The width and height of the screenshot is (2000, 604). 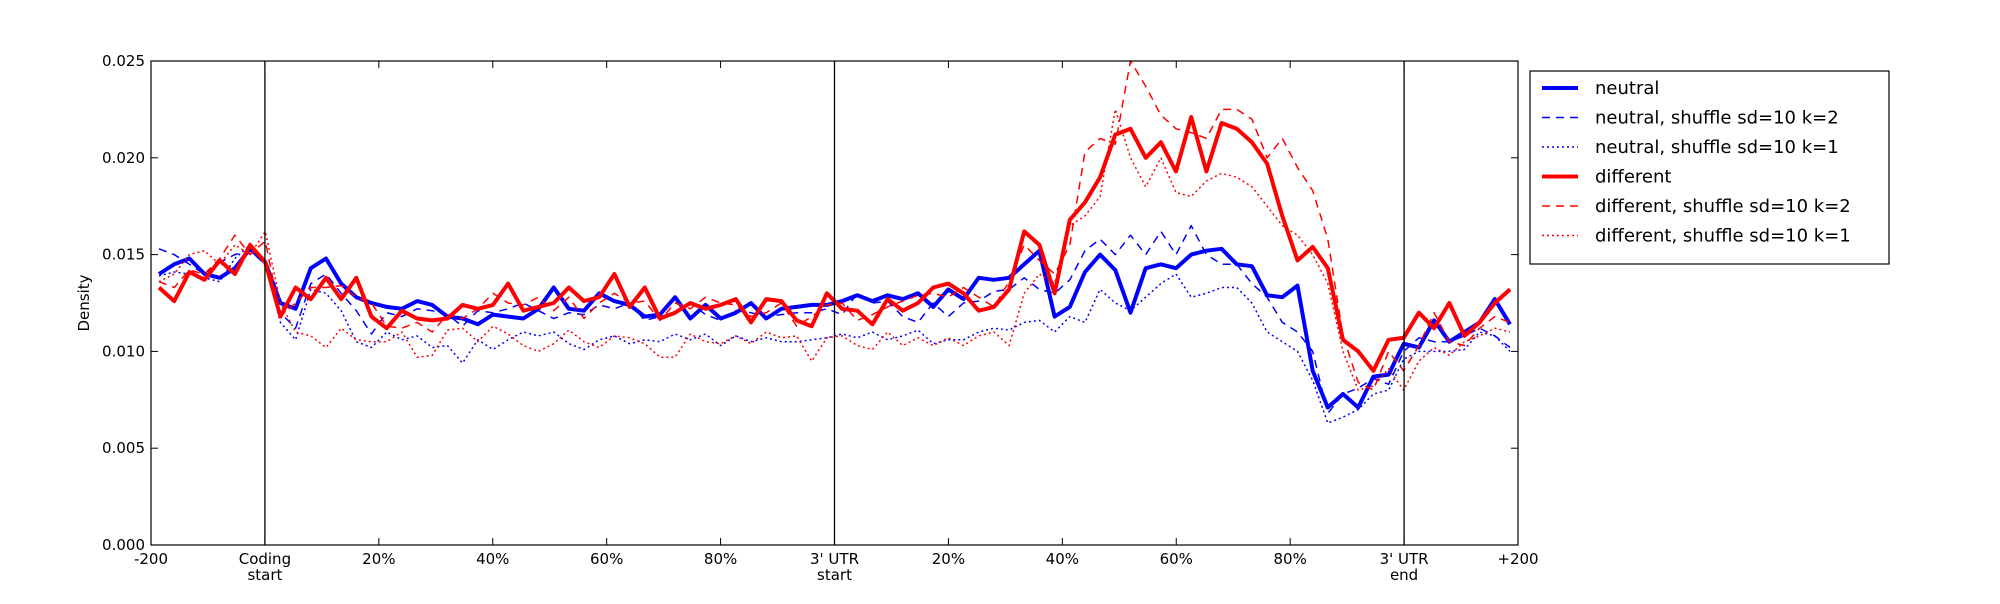 What do you see at coordinates (151, 559) in the screenshot?
I see `x-tick-label: -200` at bounding box center [151, 559].